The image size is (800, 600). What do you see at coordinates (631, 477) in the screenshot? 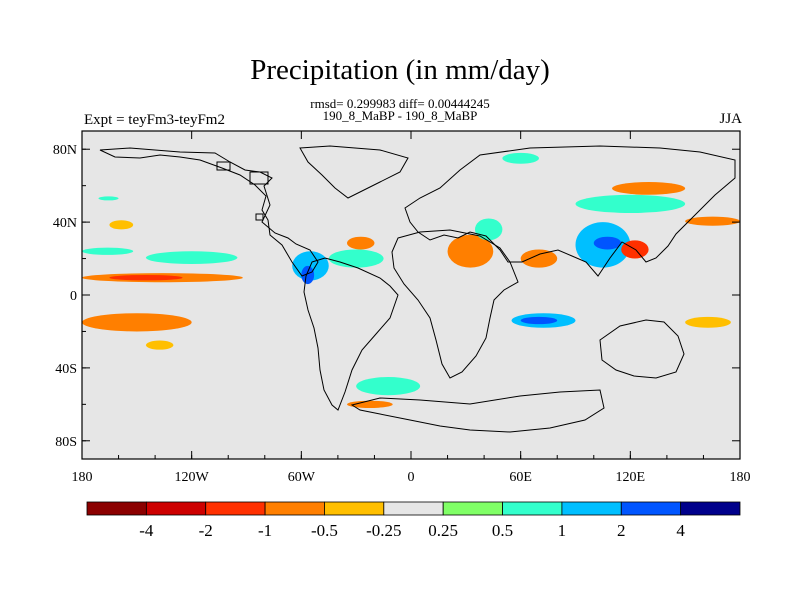
I see `x-tick-label: 120E` at bounding box center [631, 477].